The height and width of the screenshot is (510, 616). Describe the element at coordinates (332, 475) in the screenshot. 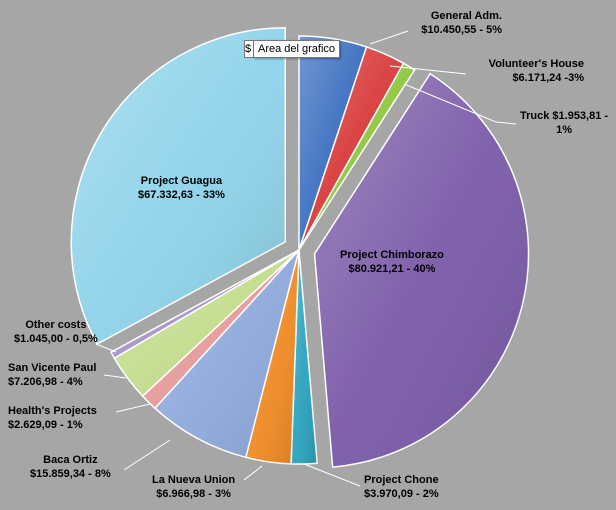

I see `leader-line-project-chone` at that location.